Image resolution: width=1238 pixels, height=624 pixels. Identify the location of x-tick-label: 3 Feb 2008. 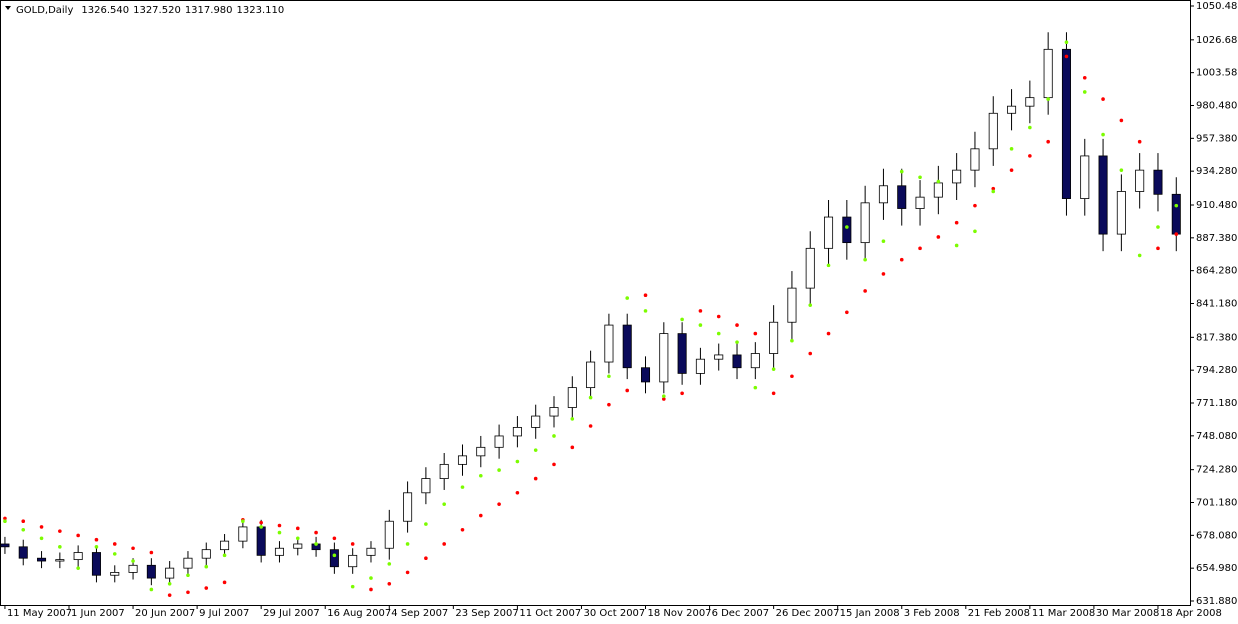
(932, 613).